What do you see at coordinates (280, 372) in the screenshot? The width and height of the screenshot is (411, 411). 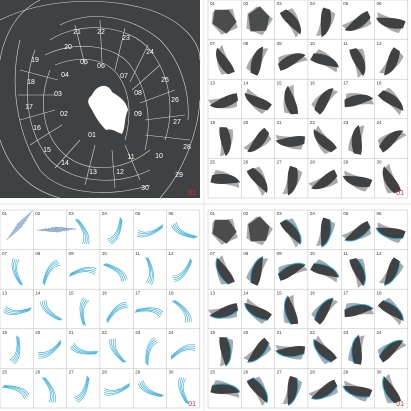 I see `cell-label: 27` at bounding box center [280, 372].